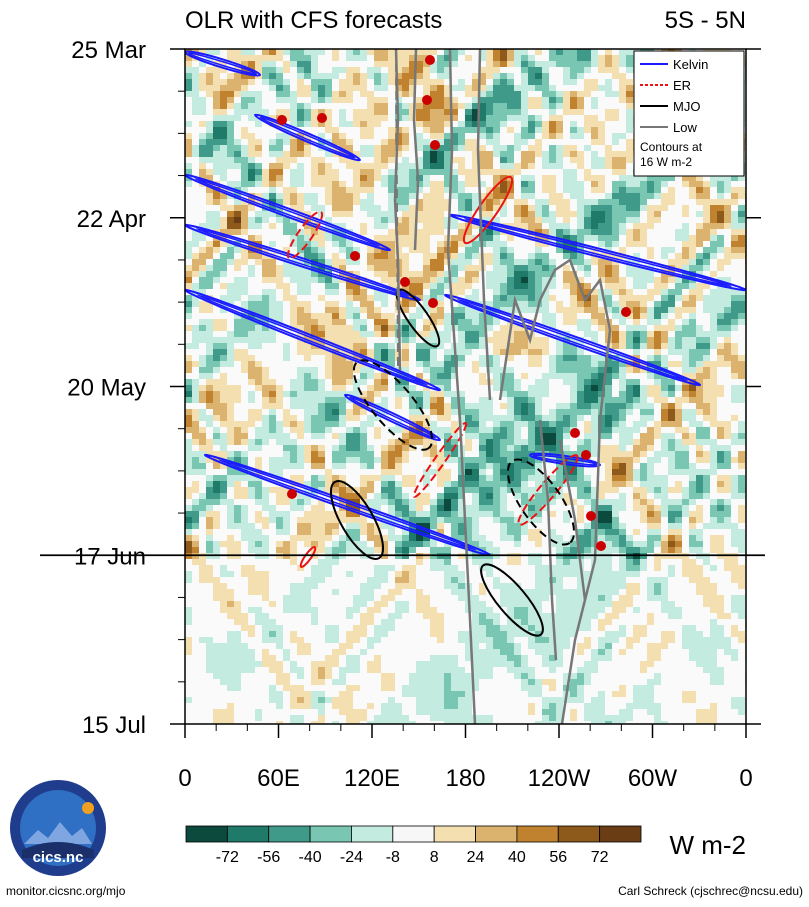  Describe the element at coordinates (653, 778) in the screenshot. I see `x-tick-label: 60W` at that location.